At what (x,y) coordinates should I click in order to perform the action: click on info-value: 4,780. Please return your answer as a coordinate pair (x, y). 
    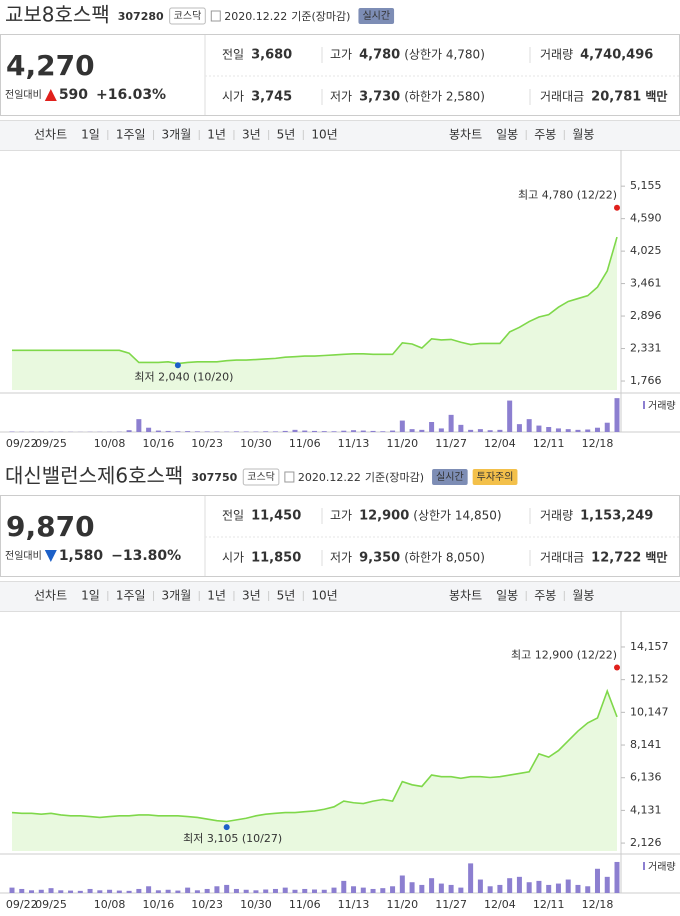
    Looking at the image, I should click on (379, 55).